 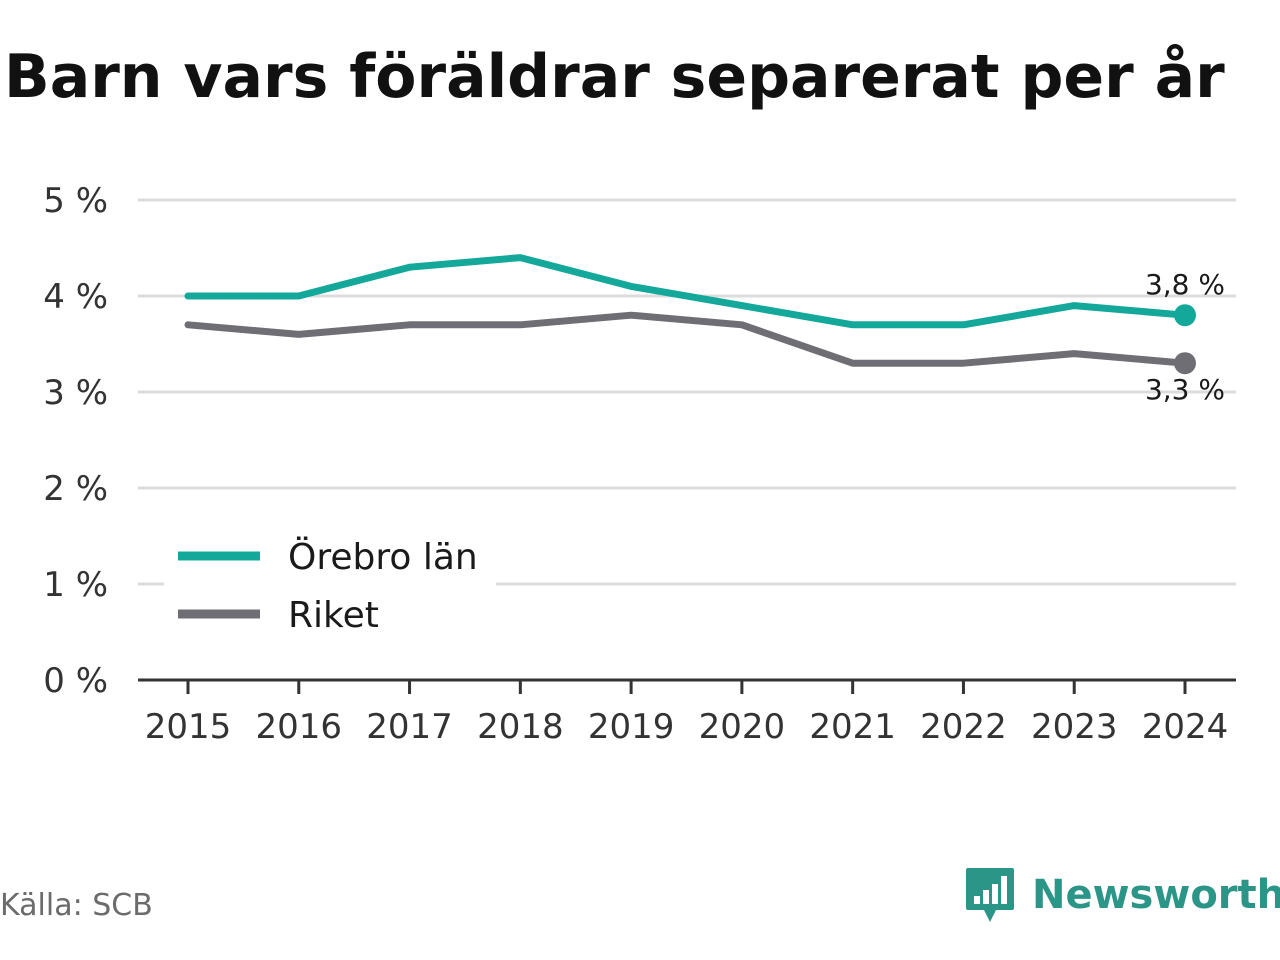 I want to click on end-labels: 3,8 % 3,3 %, so click(x=1185, y=337).